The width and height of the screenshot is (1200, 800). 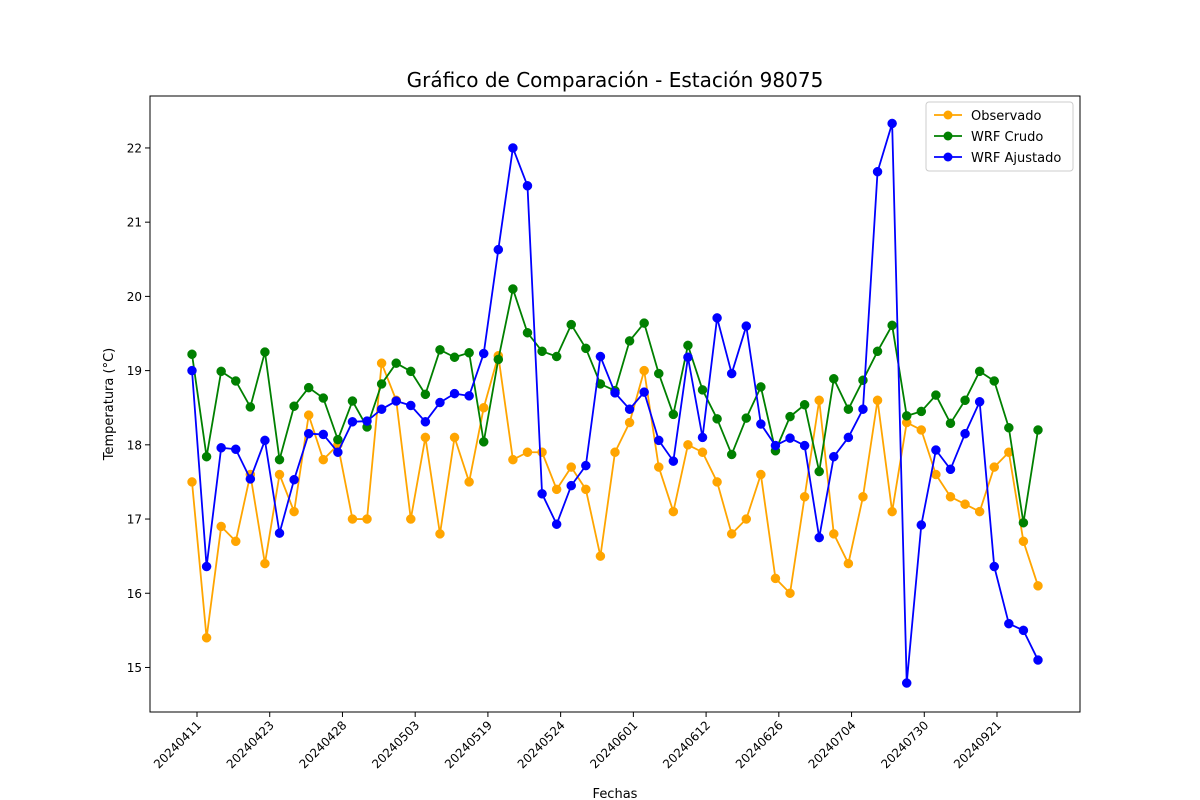 I want to click on y-tick-label: 15, so click(x=134, y=668).